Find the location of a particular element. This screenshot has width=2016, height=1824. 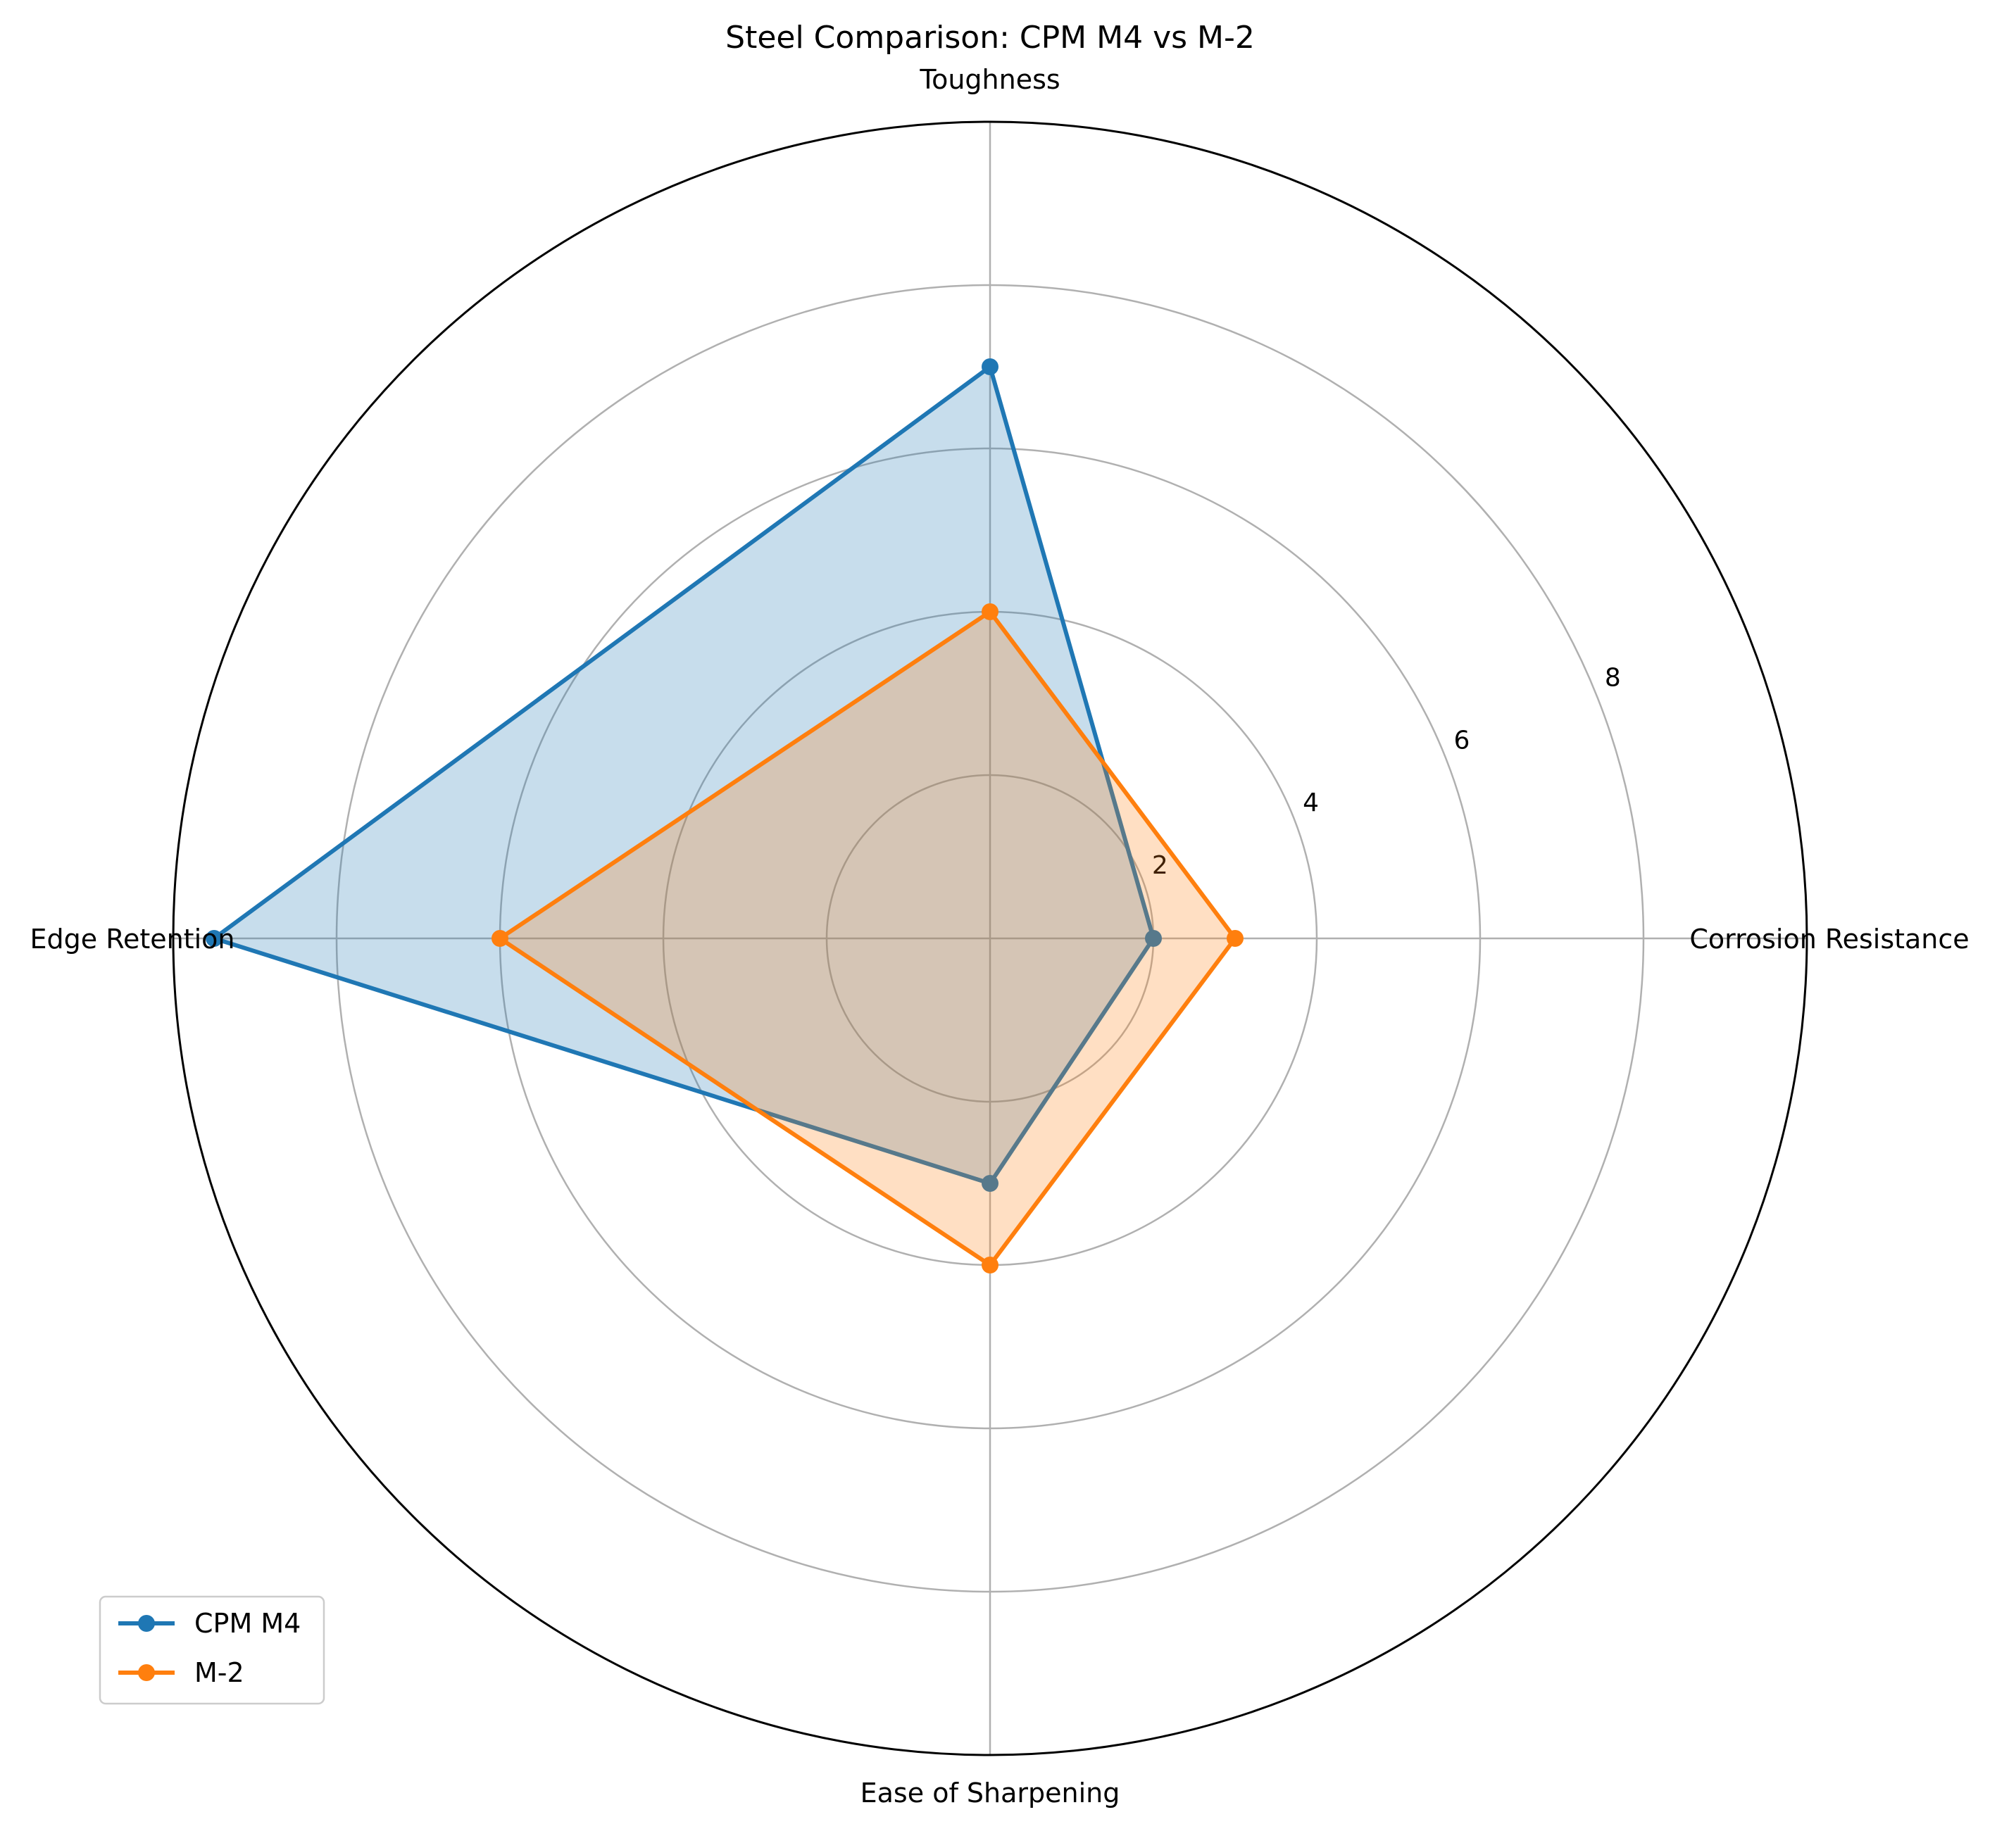

axis-label-1: Toughness is located at coordinates (989, 79).